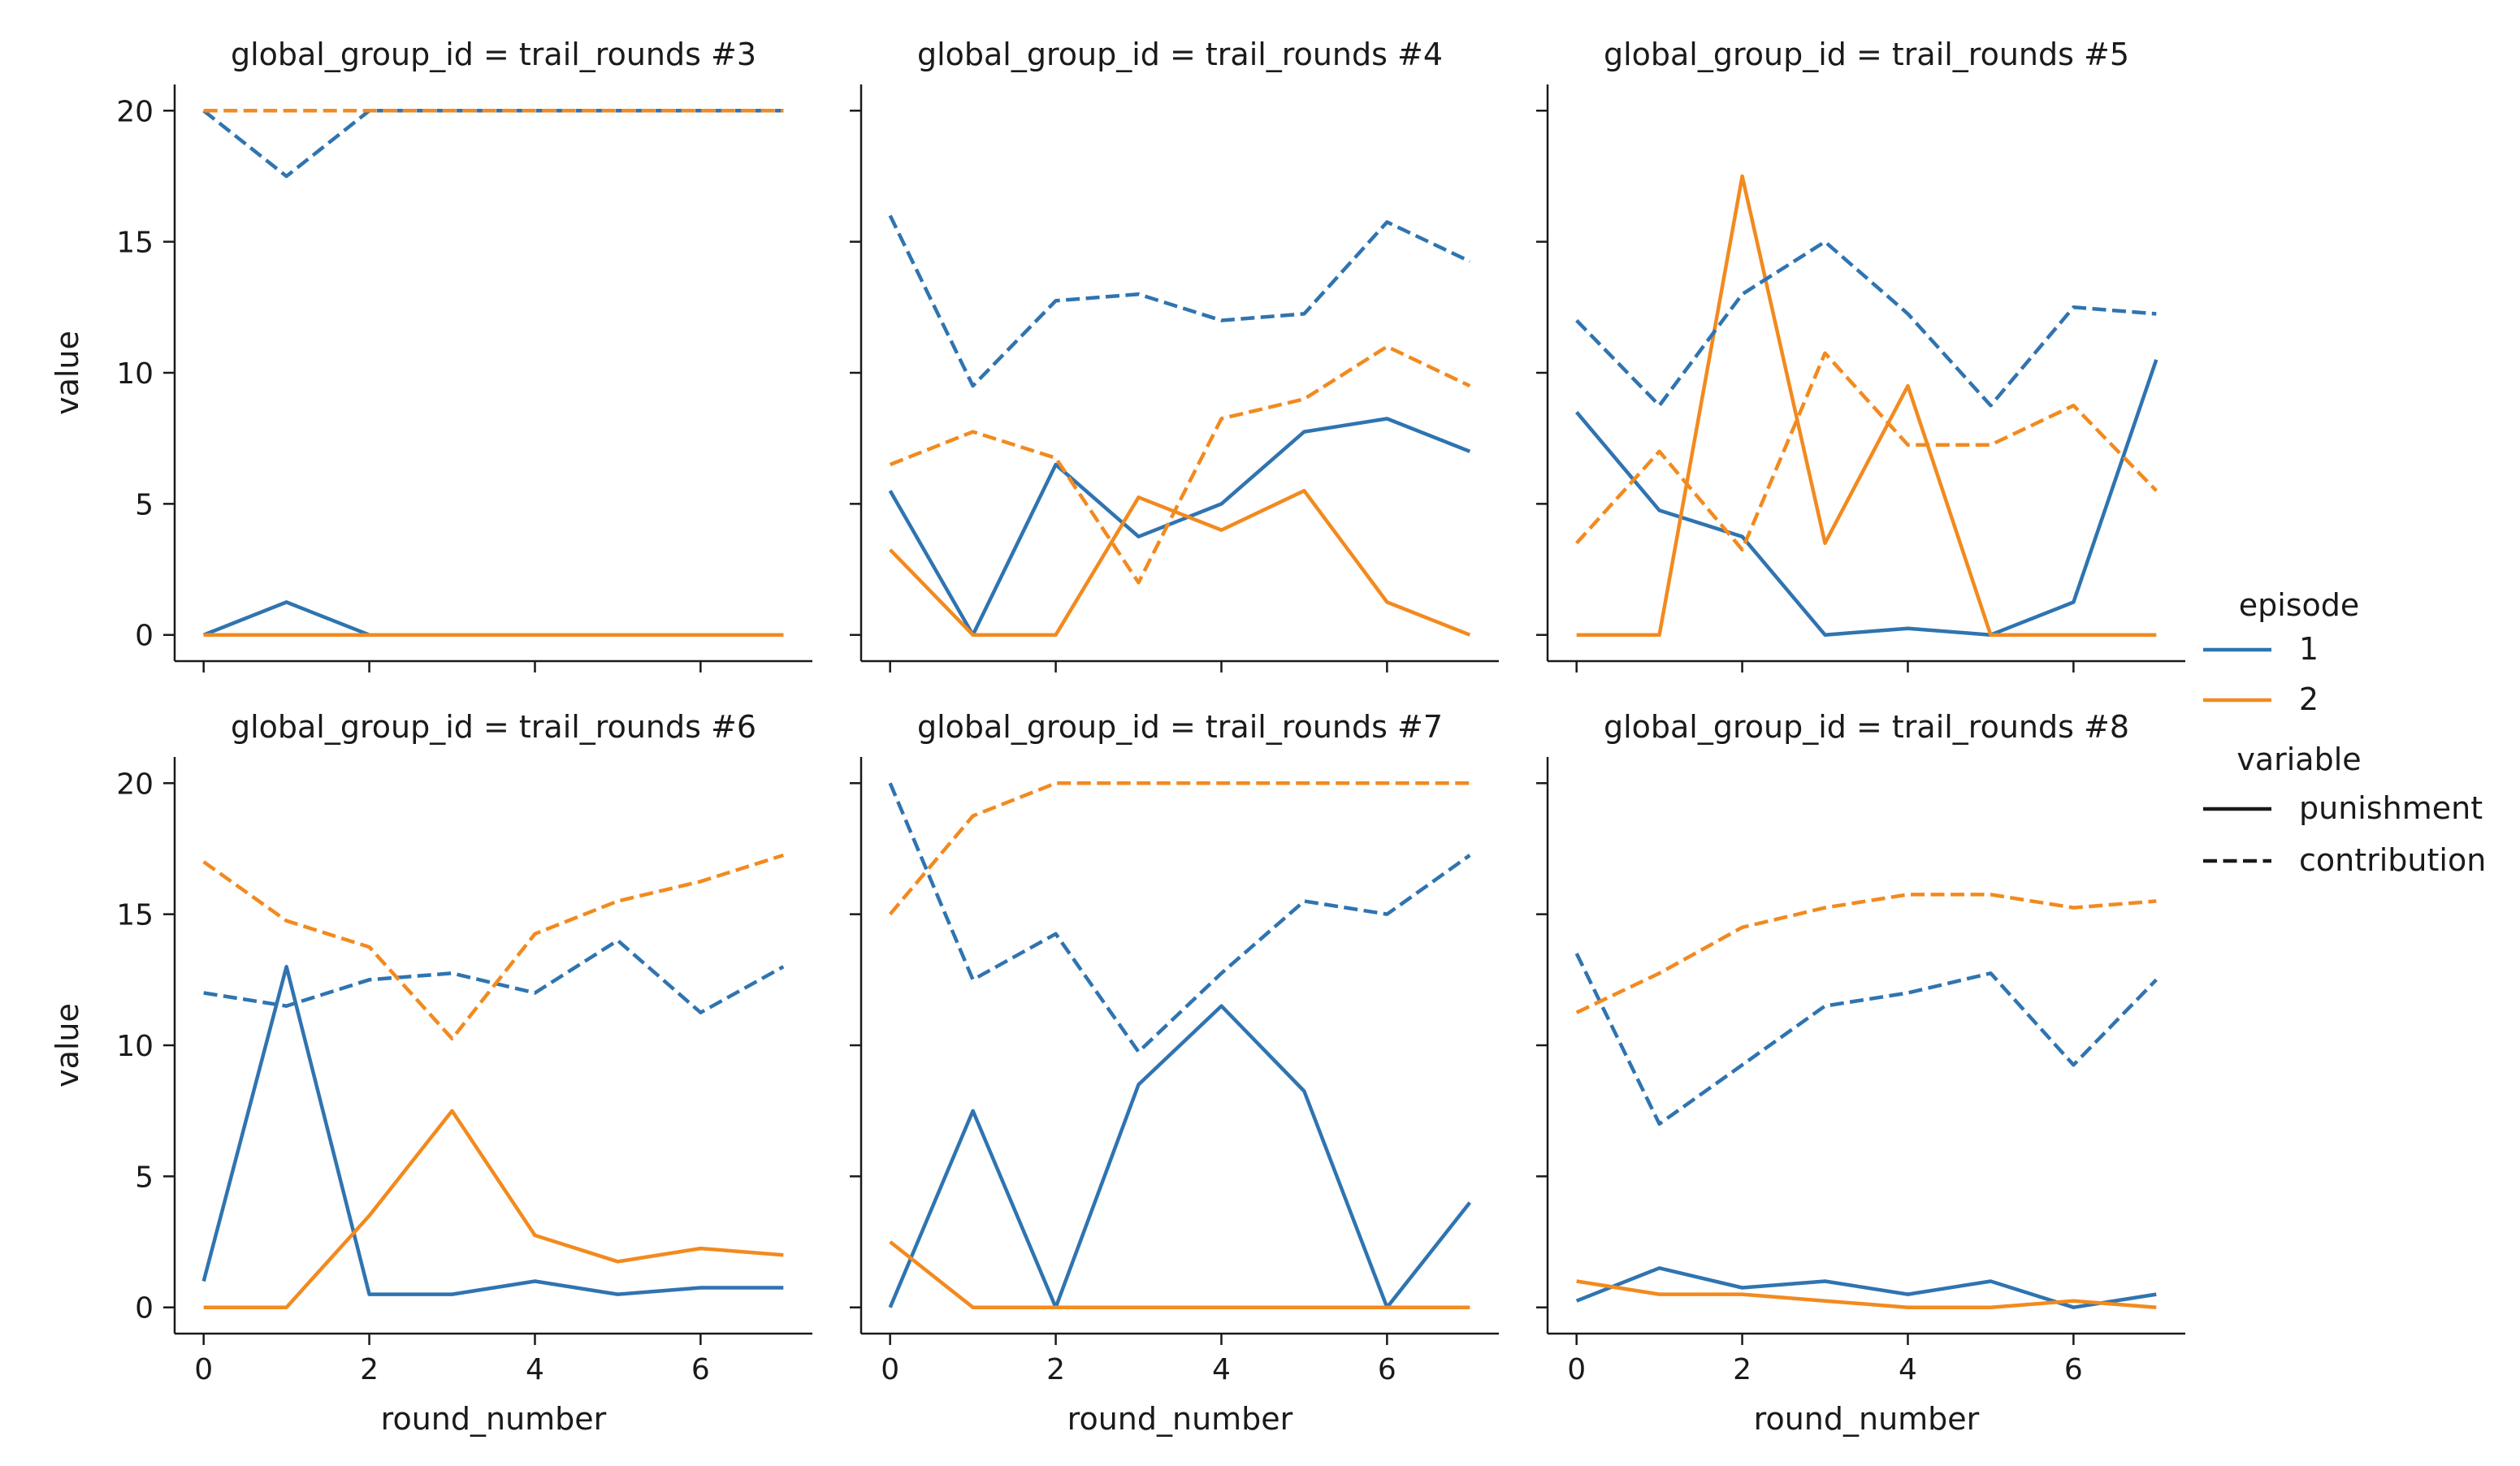 The image size is (2520, 1466). Describe the element at coordinates (2300, 605) in the screenshot. I see `legend-title-episode: episode` at that location.